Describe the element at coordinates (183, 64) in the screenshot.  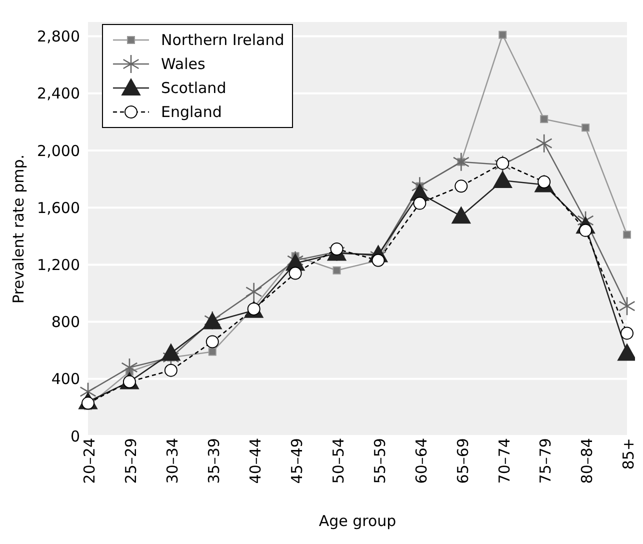
I see `legend-label: Wales` at that location.